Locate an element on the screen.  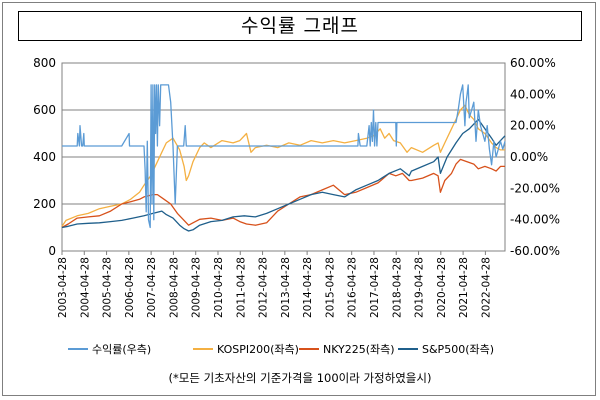
right-tick-label: -20.00% is located at coordinates (535, 188).